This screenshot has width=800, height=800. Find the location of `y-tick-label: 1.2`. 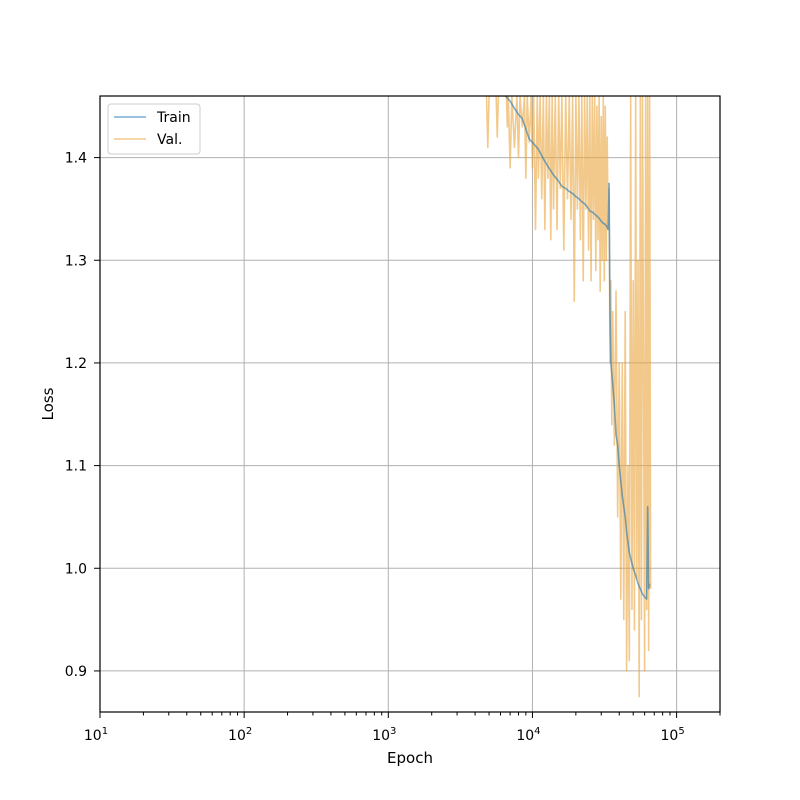

y-tick-label: 1.2 is located at coordinates (76, 364).